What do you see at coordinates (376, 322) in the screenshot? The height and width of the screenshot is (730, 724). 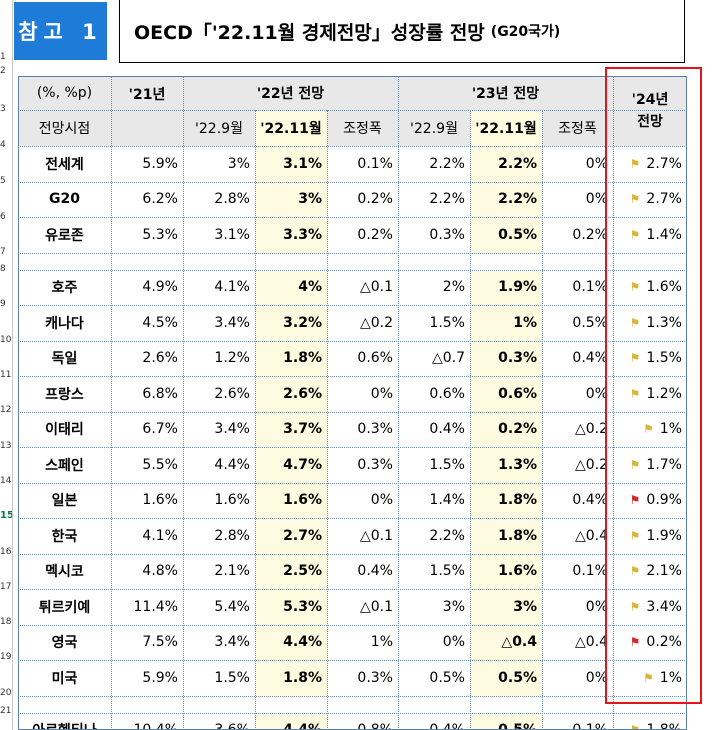 I see `table-cell-a22: △0.2` at bounding box center [376, 322].